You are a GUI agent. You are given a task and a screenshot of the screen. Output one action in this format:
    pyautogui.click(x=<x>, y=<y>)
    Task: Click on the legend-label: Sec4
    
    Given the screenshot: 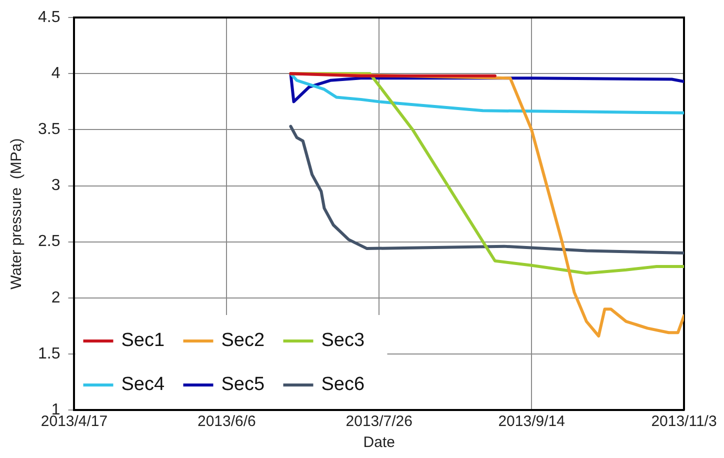 What is the action you would take?
    pyautogui.click(x=143, y=385)
    